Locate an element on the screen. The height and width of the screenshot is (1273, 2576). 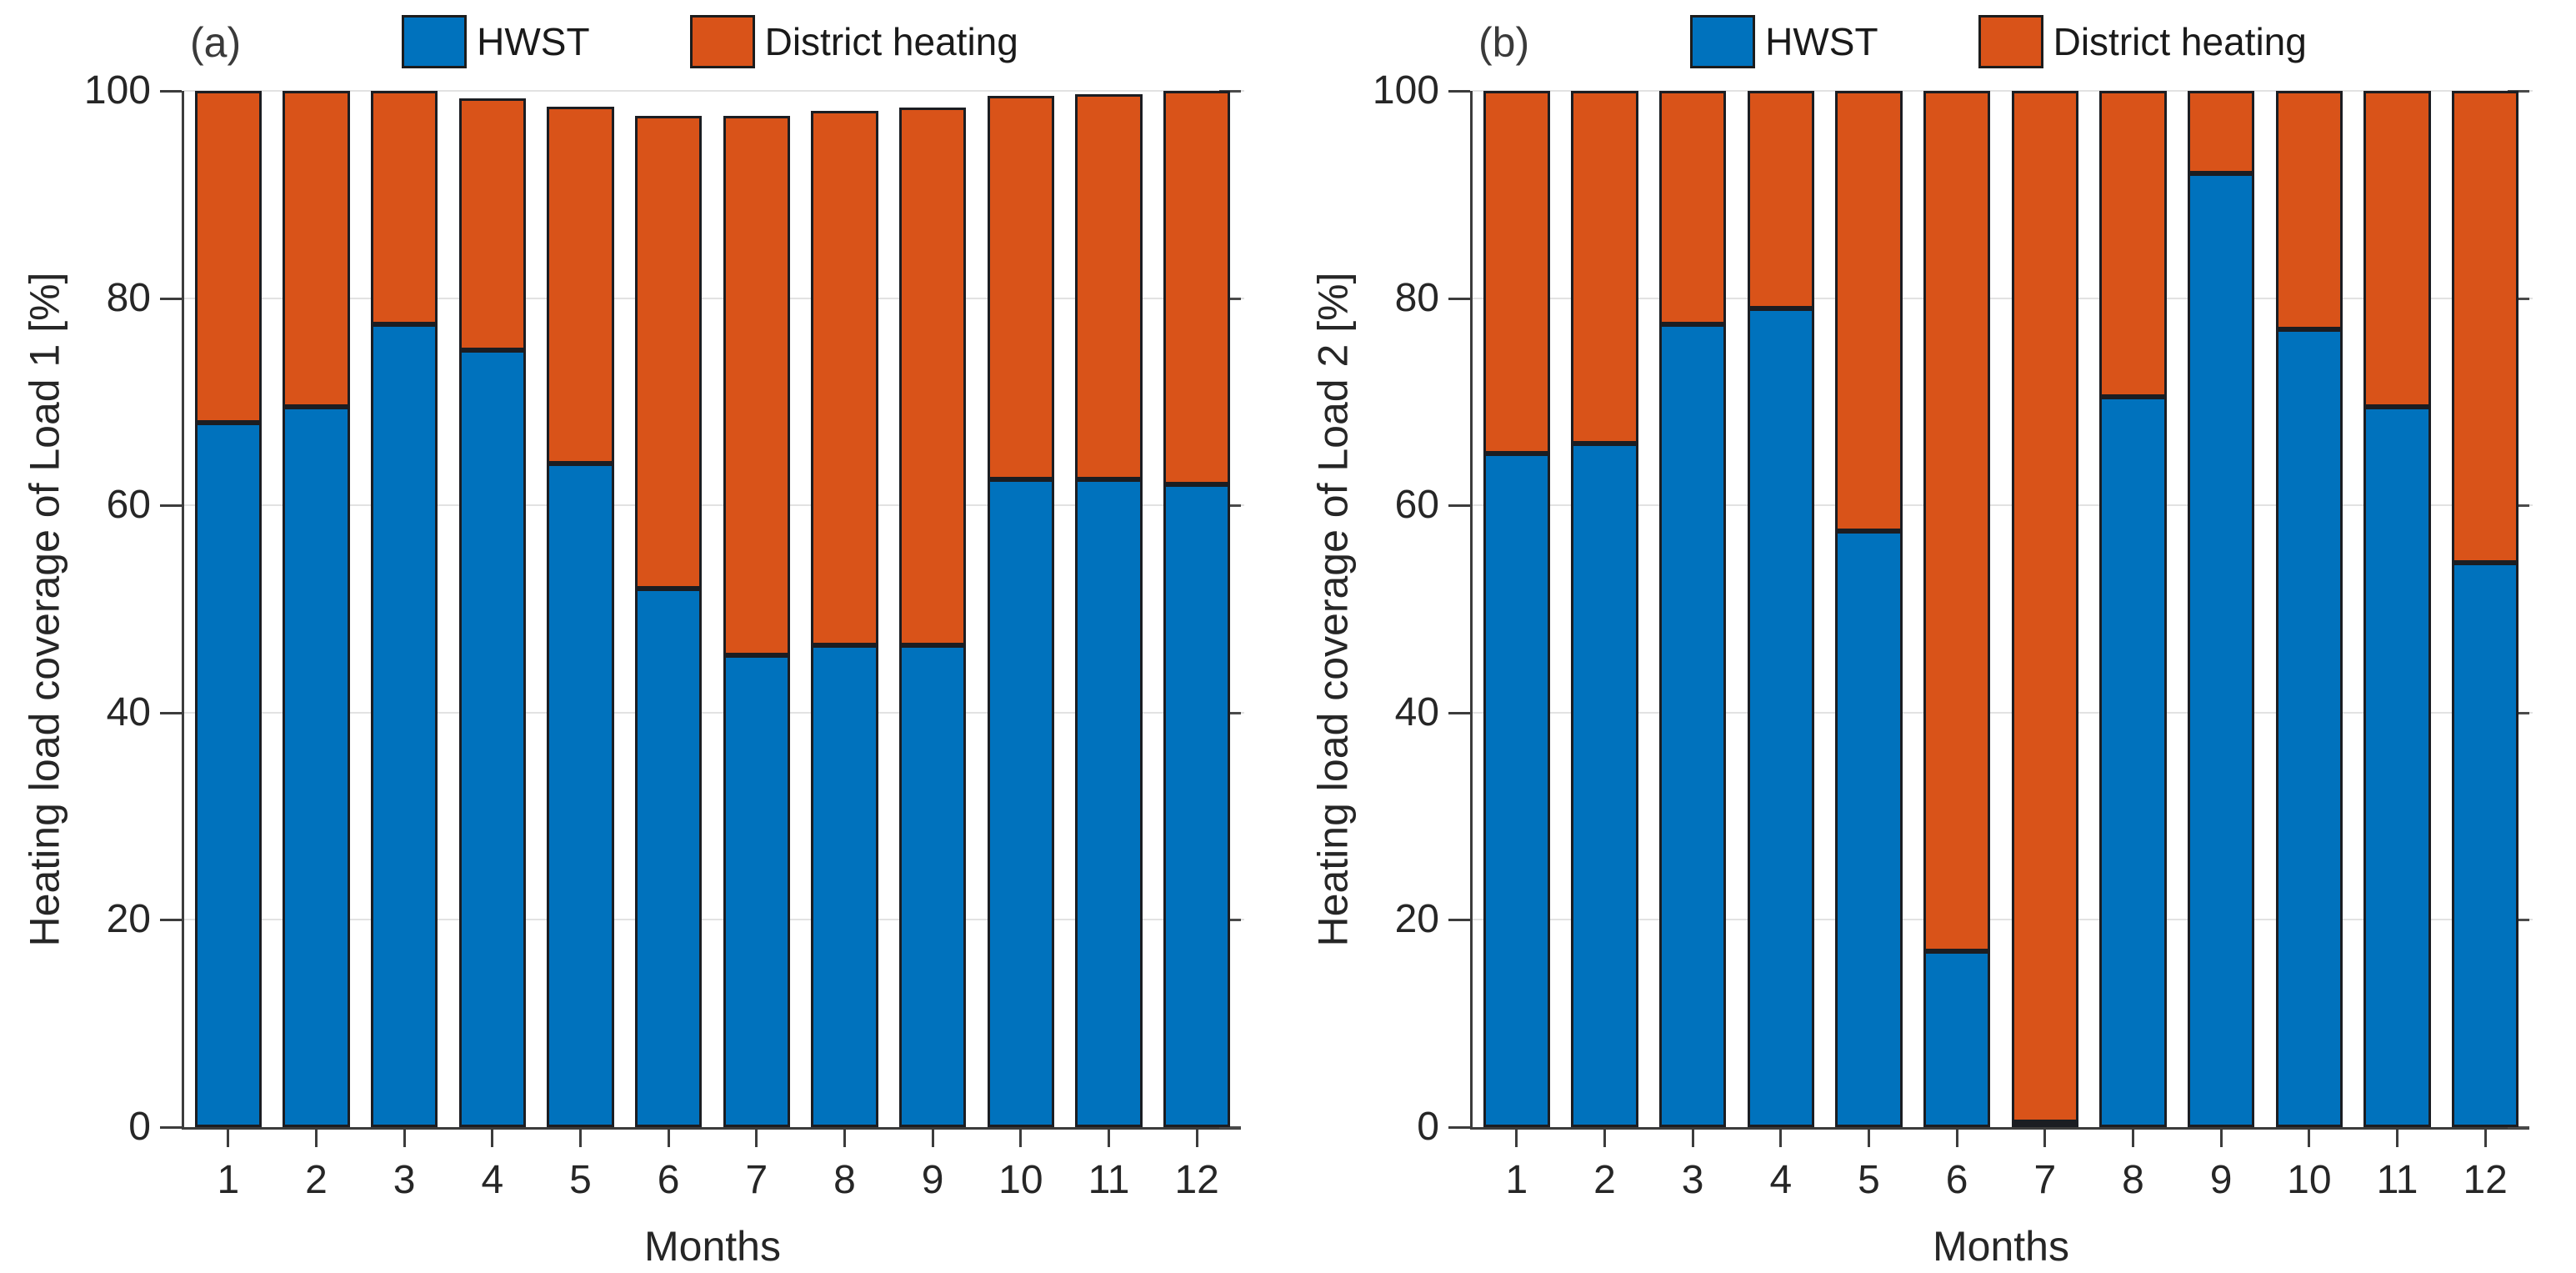
legend-label-district-heating: District heating is located at coordinates (891, 42).